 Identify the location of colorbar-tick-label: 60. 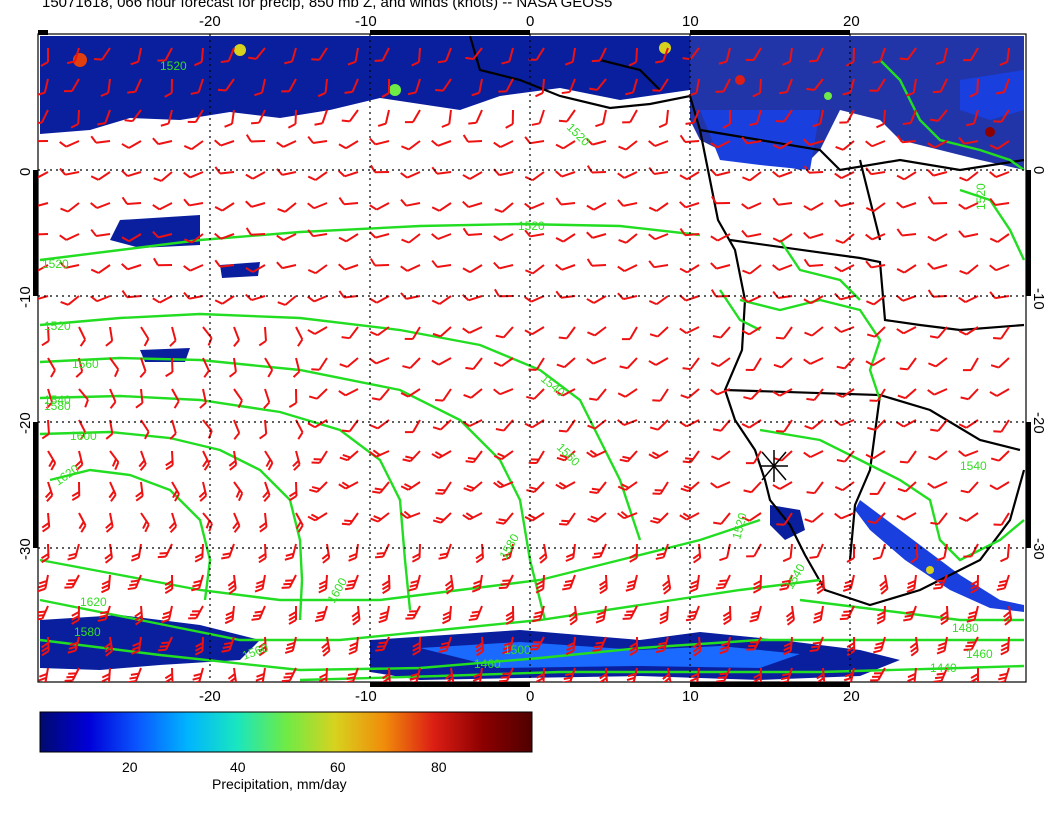
(338, 767).